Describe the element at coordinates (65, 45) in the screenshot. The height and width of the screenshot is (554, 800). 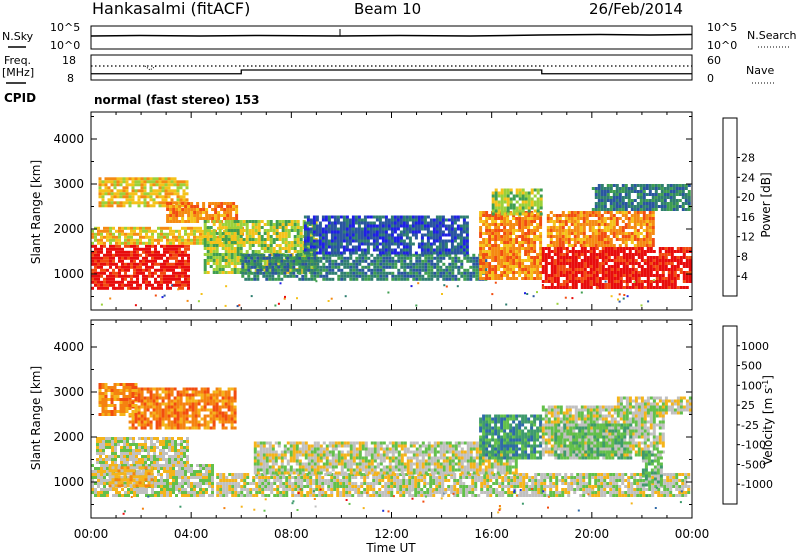
I see `noise-left-tick-bottom: 10^0` at that location.